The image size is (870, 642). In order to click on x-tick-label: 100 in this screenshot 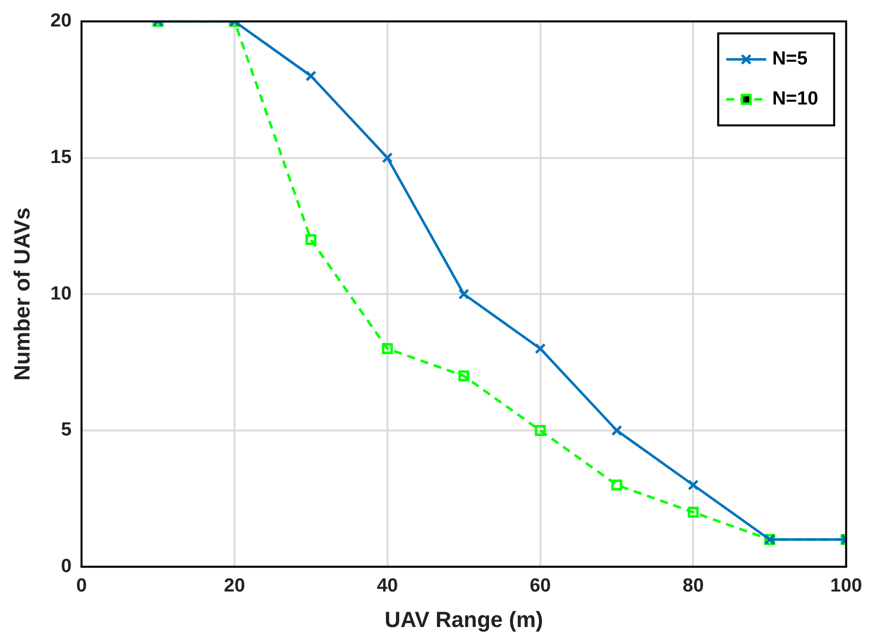, I will do `click(846, 585)`.